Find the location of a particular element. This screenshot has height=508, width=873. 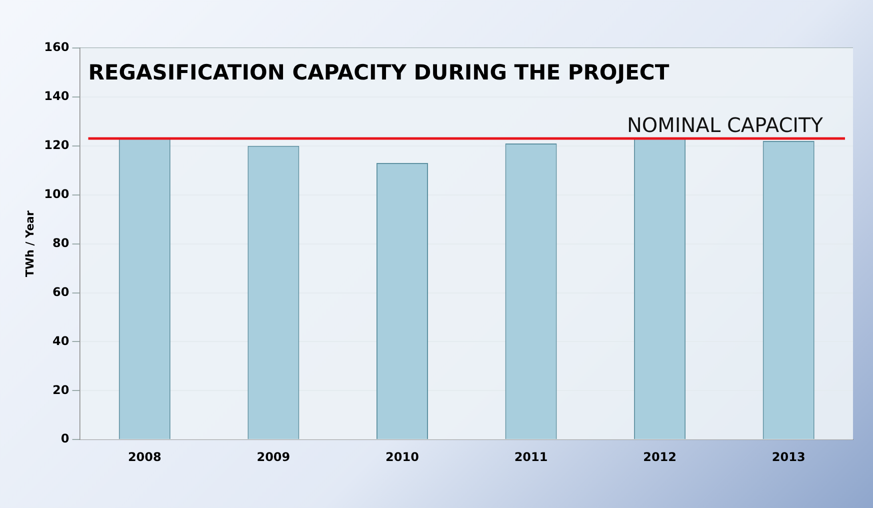

y-axis-title: TWh / Year is located at coordinates (29, 244).